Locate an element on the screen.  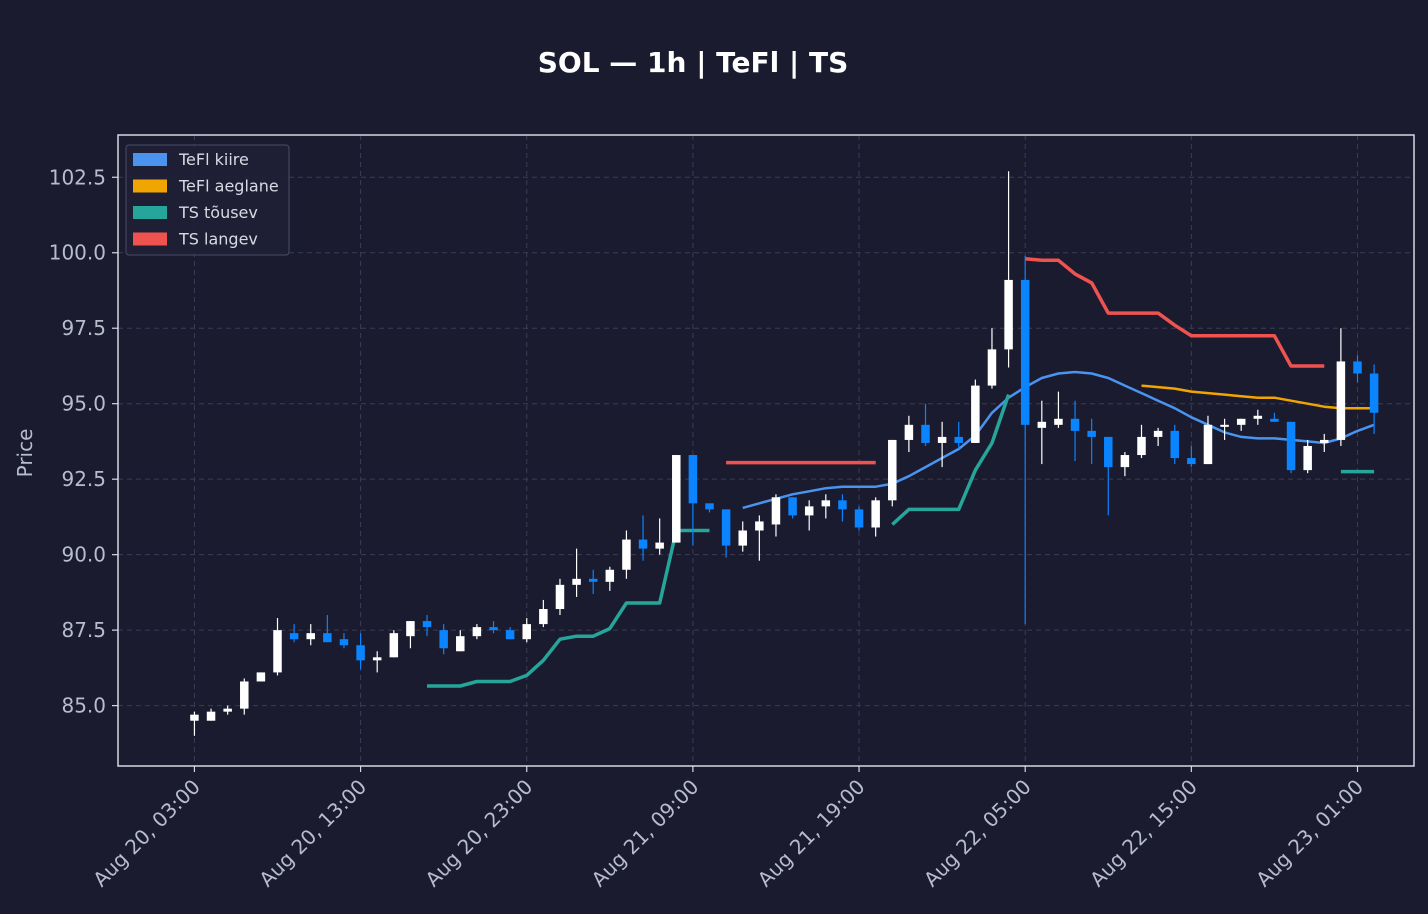
tefl-aeglane-line is located at coordinates (1258, 397).